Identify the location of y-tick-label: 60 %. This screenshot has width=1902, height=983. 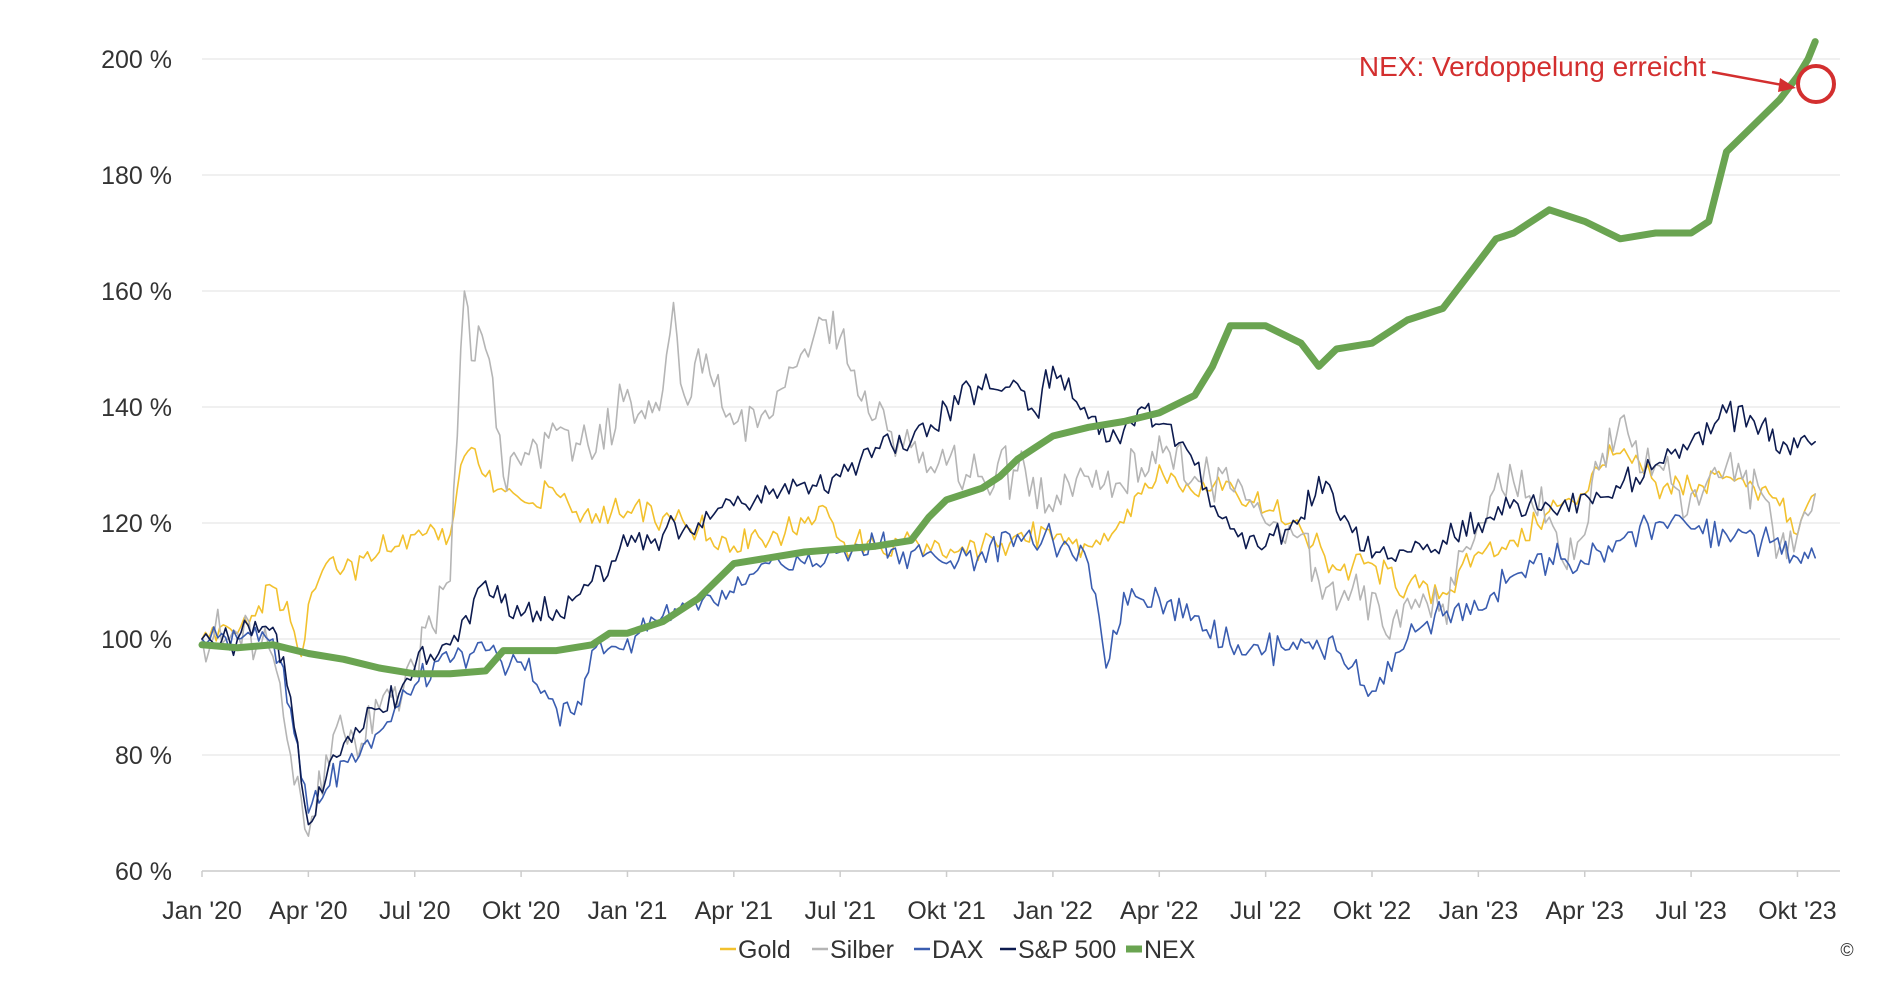
(143, 872).